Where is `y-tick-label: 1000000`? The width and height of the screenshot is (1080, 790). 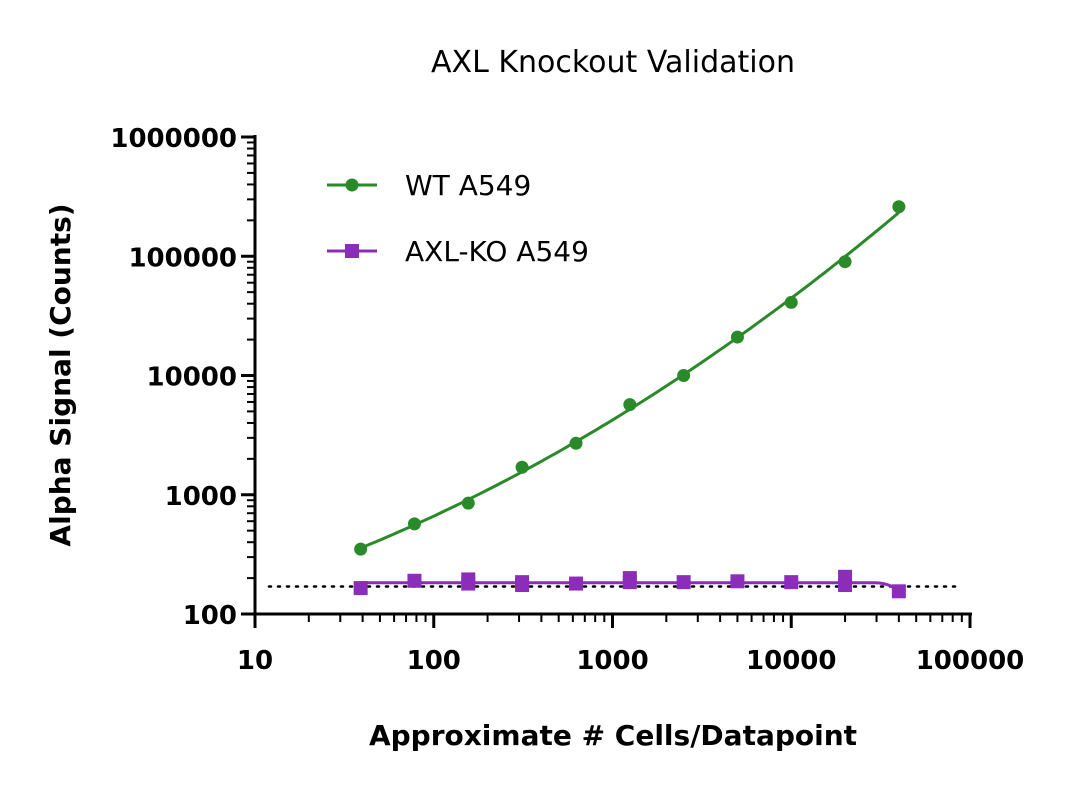 y-tick-label: 1000000 is located at coordinates (173, 139).